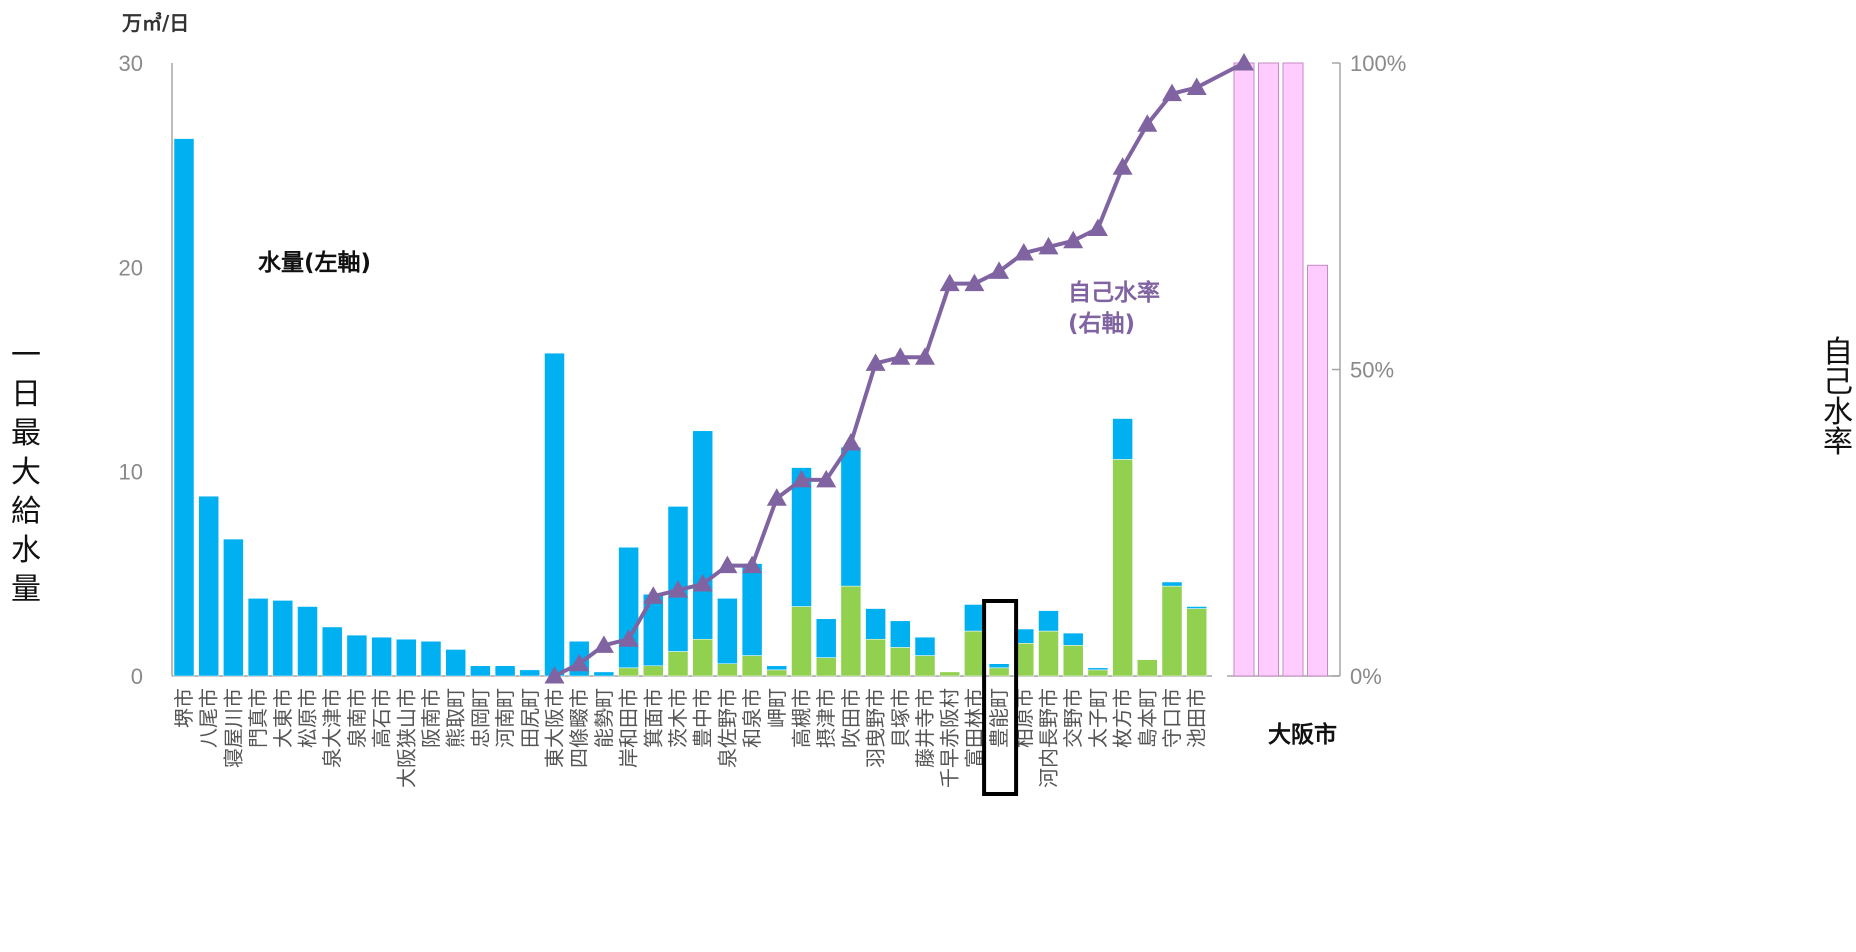  Describe the element at coordinates (258, 718) in the screenshot. I see `category-label-3: 門真市` at that location.